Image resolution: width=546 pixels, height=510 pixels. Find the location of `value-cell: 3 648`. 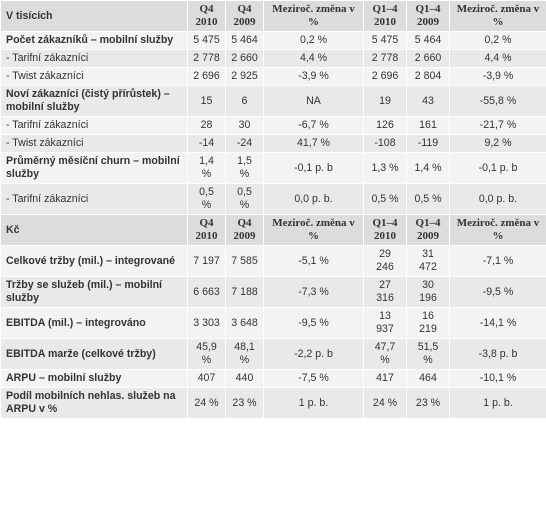

value-cell: 3 648 is located at coordinates (244, 323).